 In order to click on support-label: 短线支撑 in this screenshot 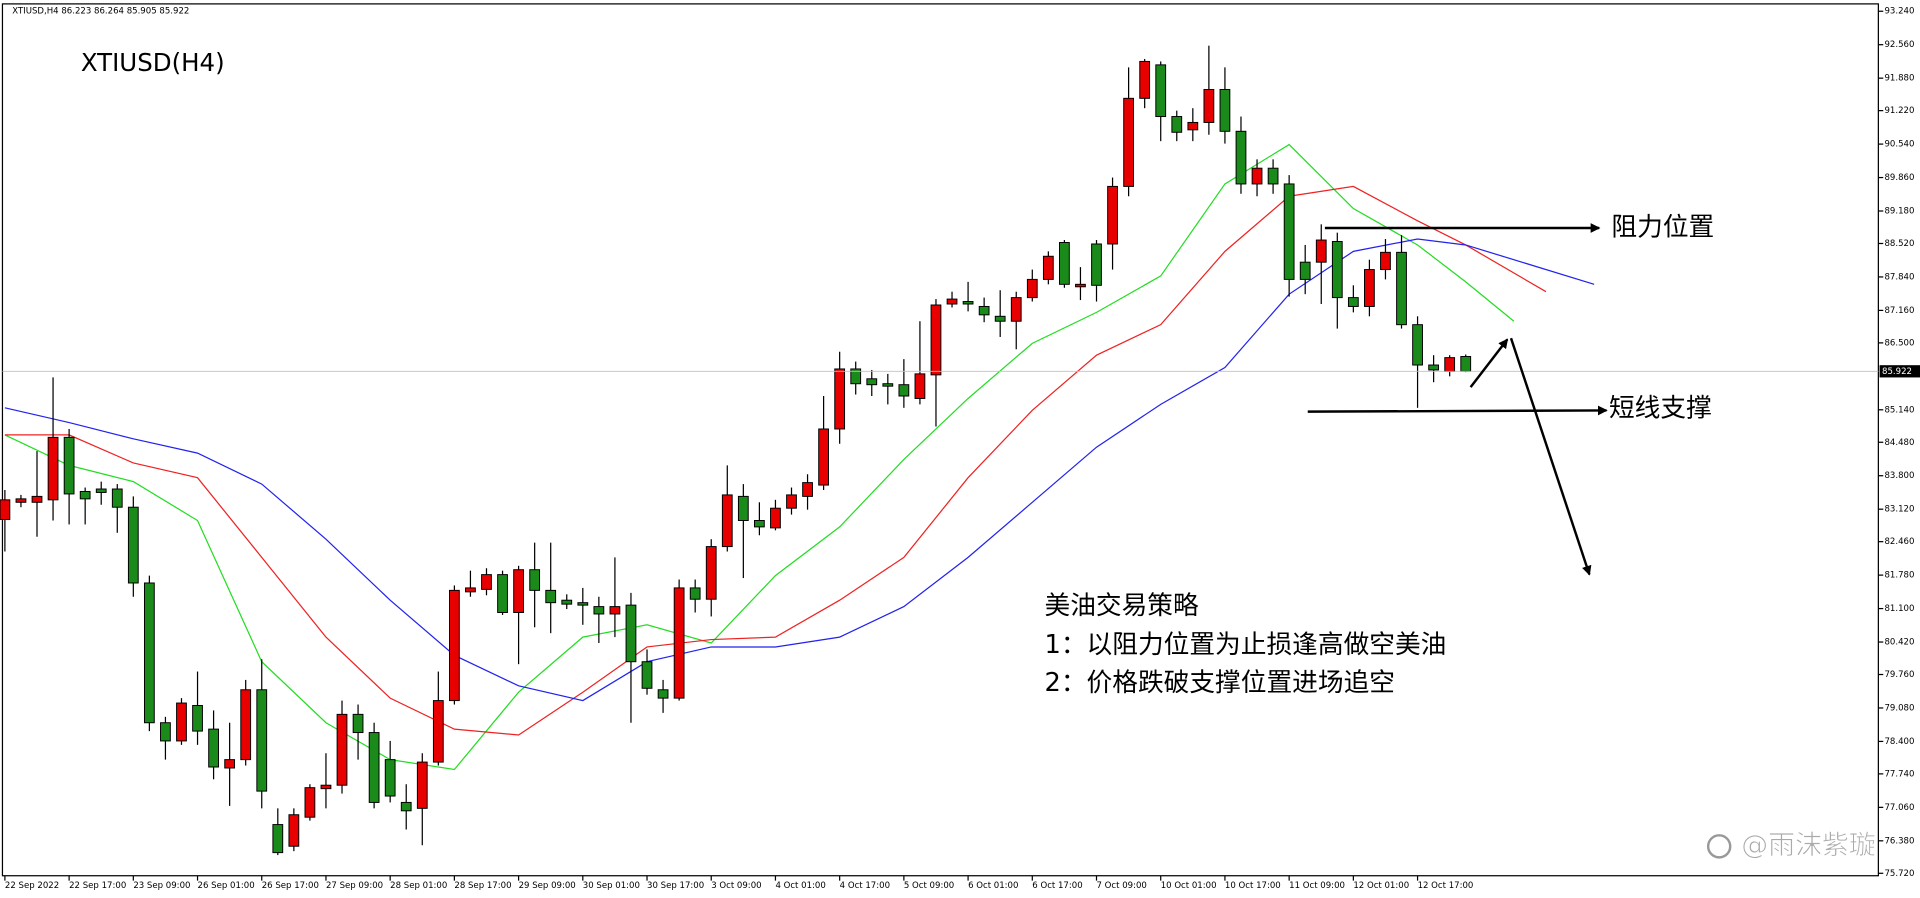, I will do `click(1660, 409)`.